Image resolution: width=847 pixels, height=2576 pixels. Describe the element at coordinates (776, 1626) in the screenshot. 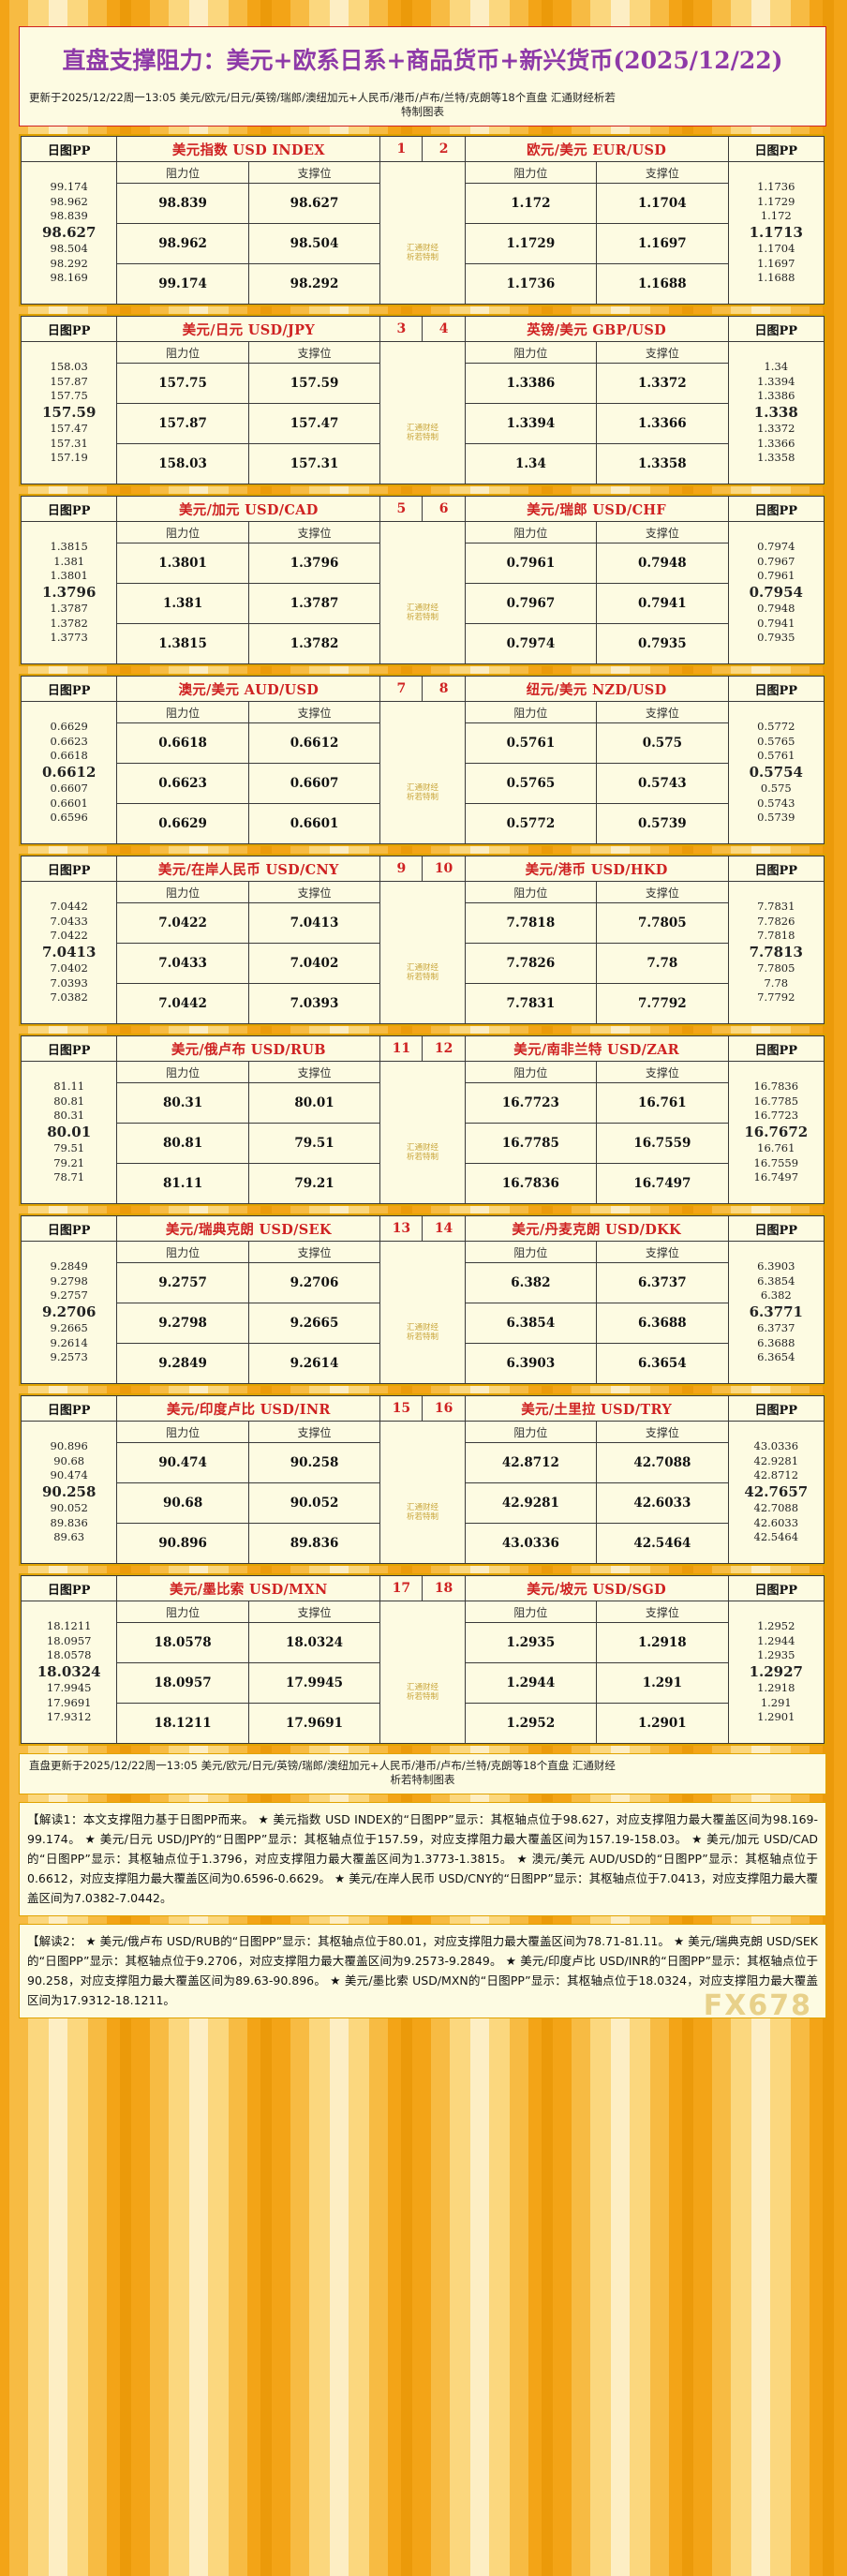

I see `pivot-level: 1.2952` at that location.